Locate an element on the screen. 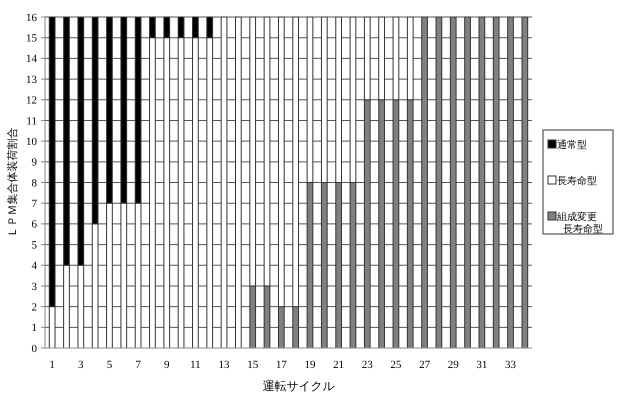 This screenshot has height=404, width=620. y-tick-label: 12 is located at coordinates (31, 100).